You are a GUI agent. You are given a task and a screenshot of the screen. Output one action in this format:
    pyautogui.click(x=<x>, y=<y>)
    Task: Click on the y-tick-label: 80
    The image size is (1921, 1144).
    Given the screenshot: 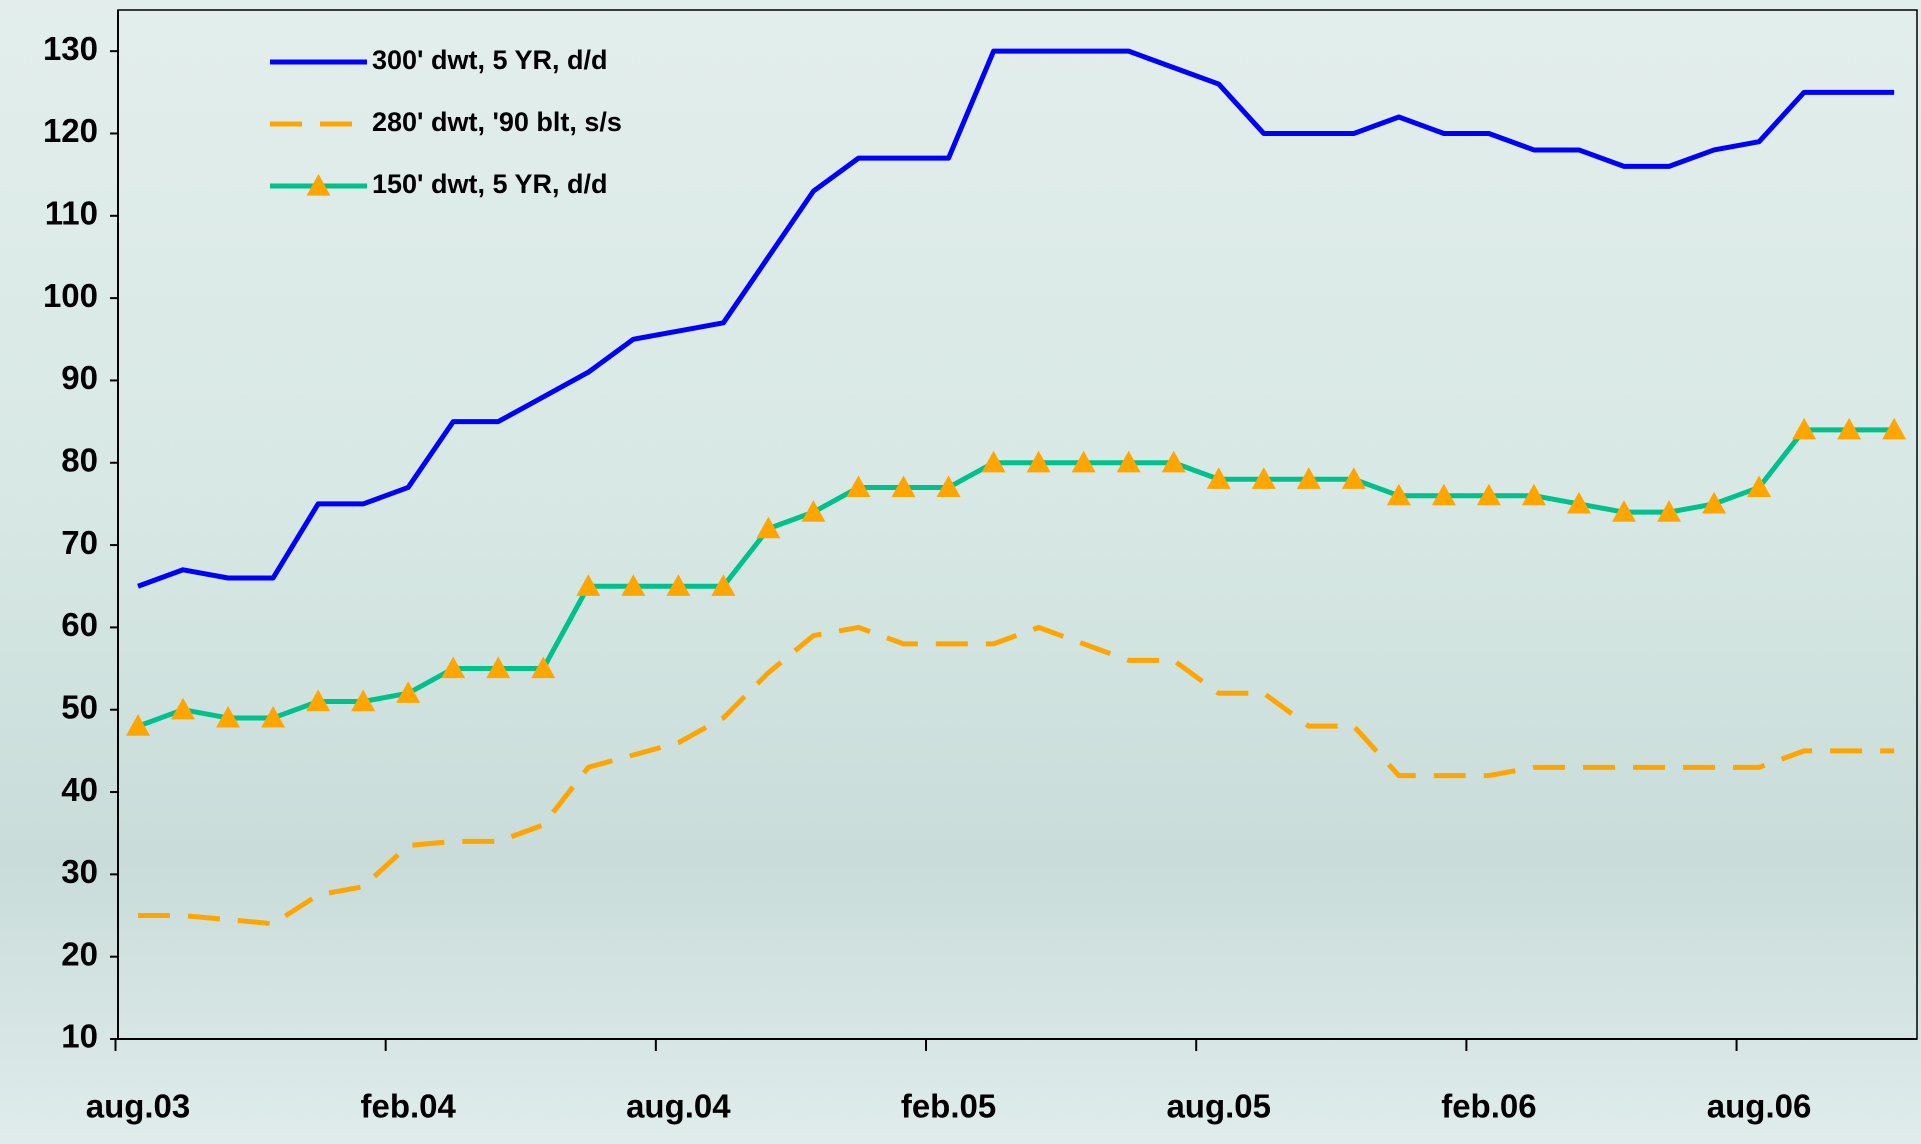 What is the action you would take?
    pyautogui.click(x=79, y=459)
    